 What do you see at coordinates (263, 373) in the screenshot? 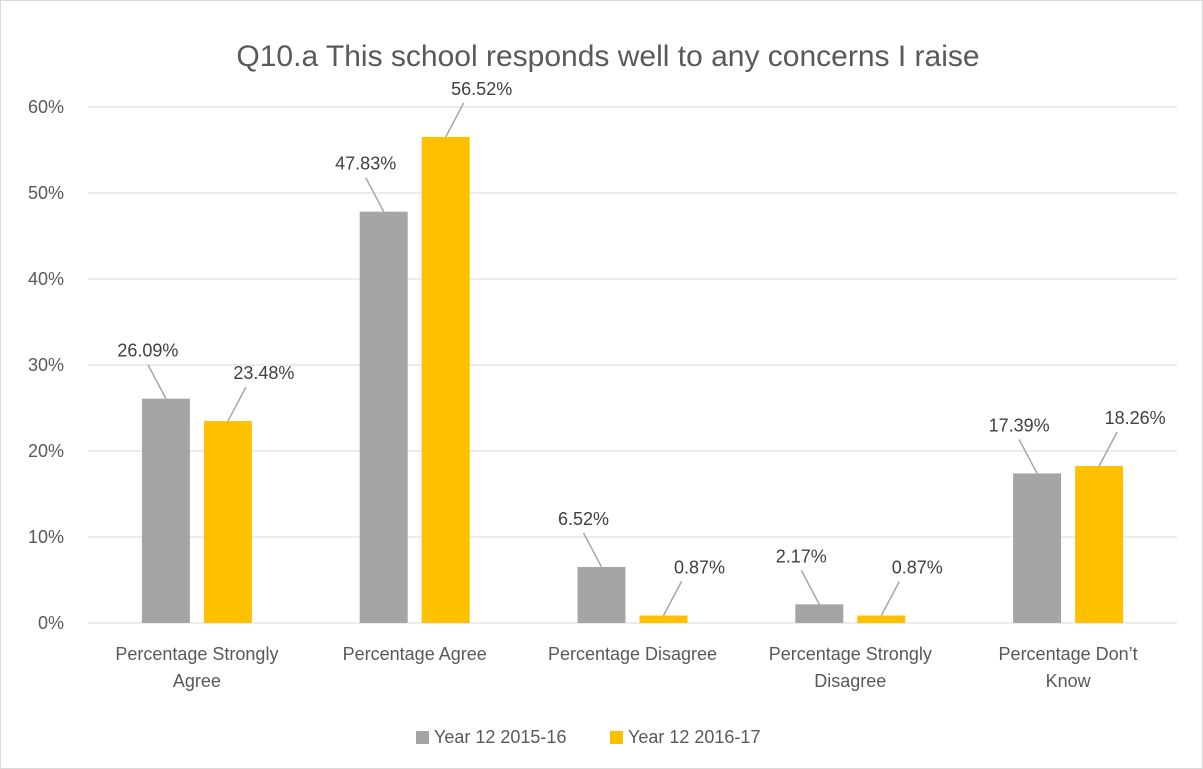
I see `data-label: 23.48%` at bounding box center [263, 373].